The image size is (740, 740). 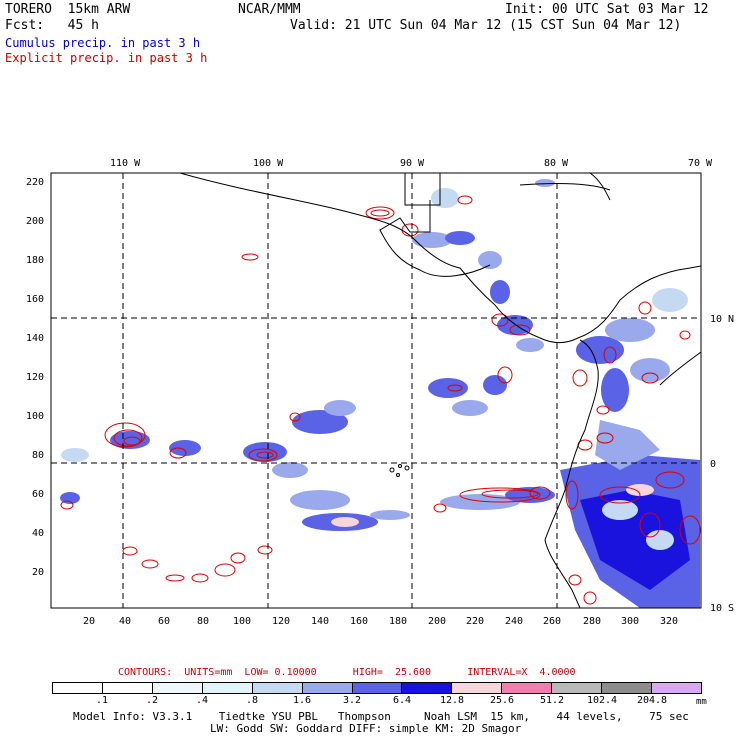 I want to click on lon-label: 70 W, so click(x=700, y=163).